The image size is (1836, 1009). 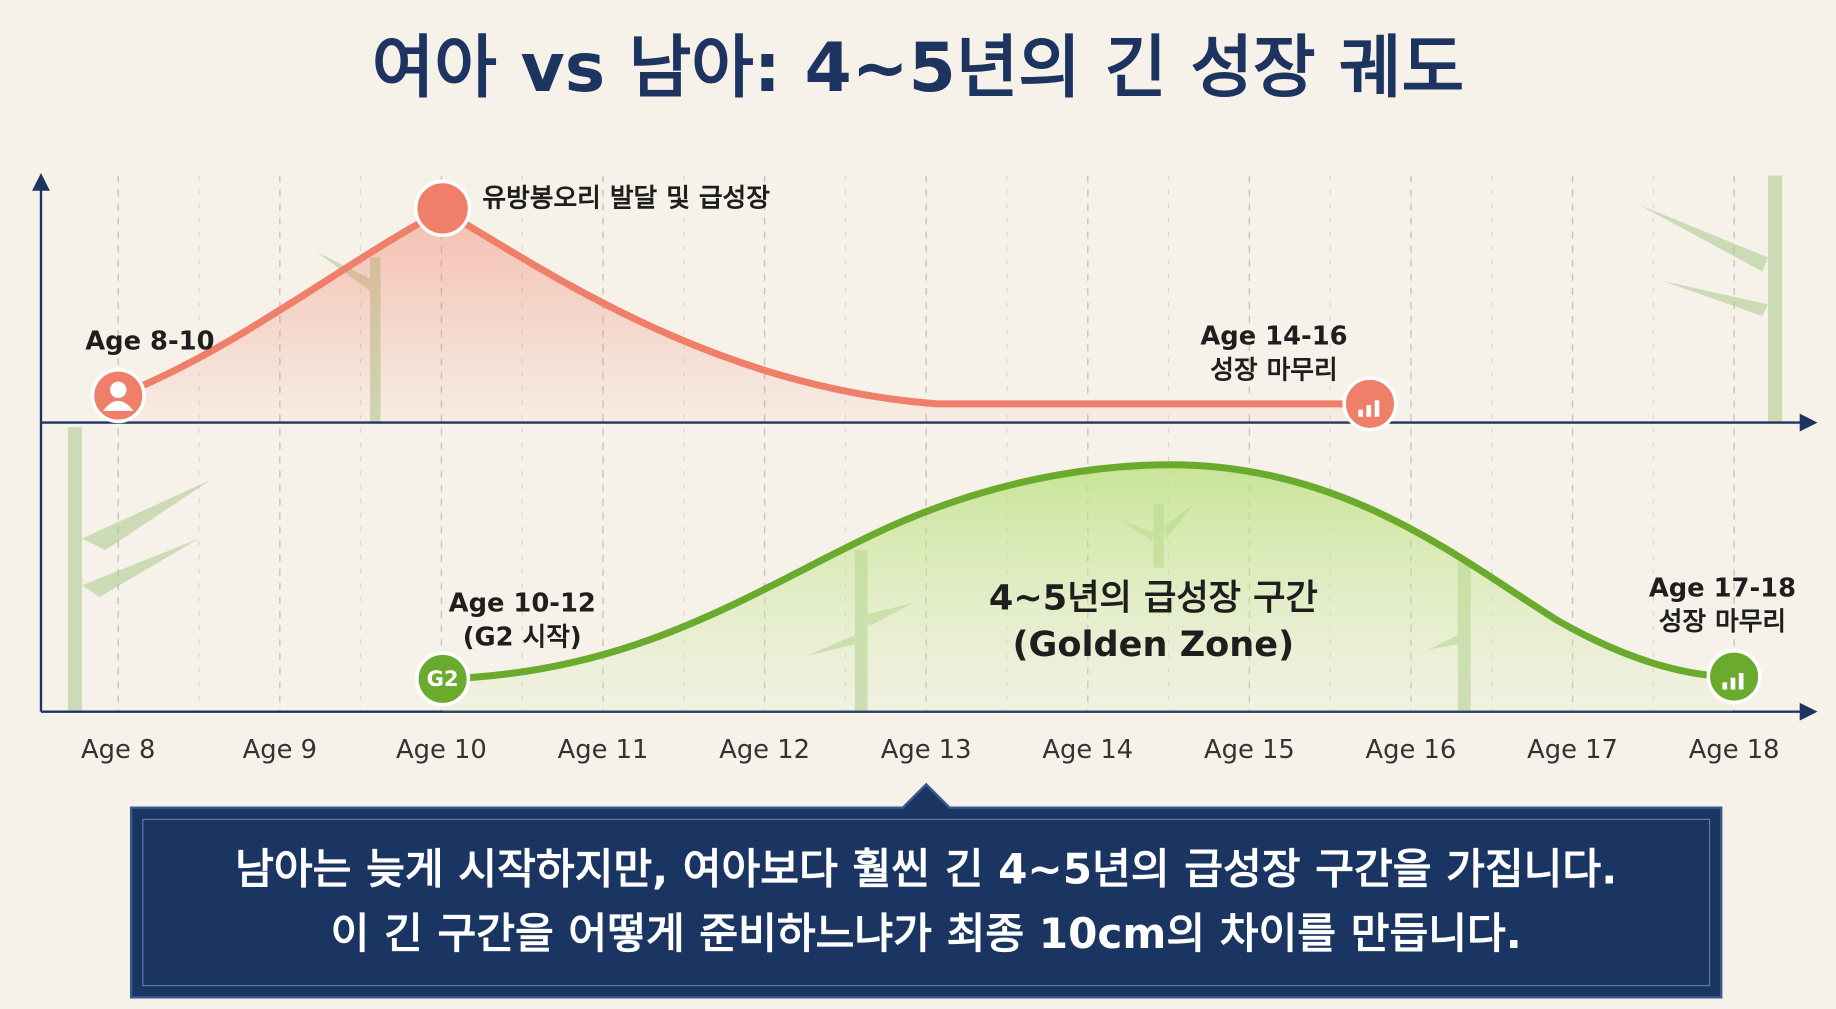 I want to click on x-tick-label: Age 17, so click(x=1572, y=750).